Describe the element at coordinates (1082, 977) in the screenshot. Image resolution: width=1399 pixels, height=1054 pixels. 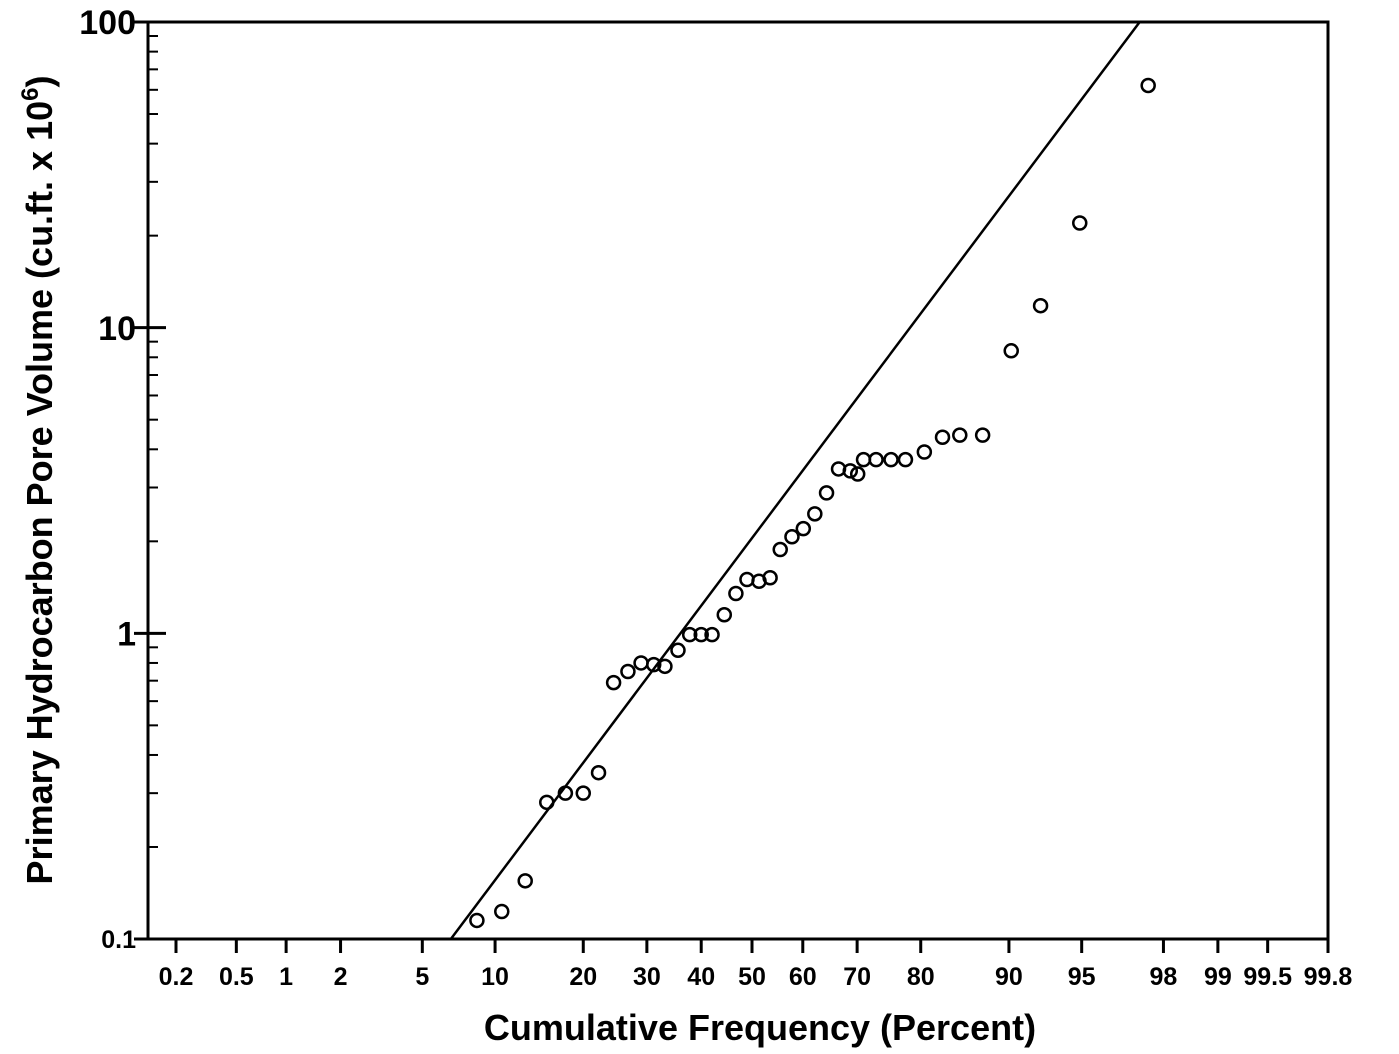
I see `x-tick-label: 95` at that location.